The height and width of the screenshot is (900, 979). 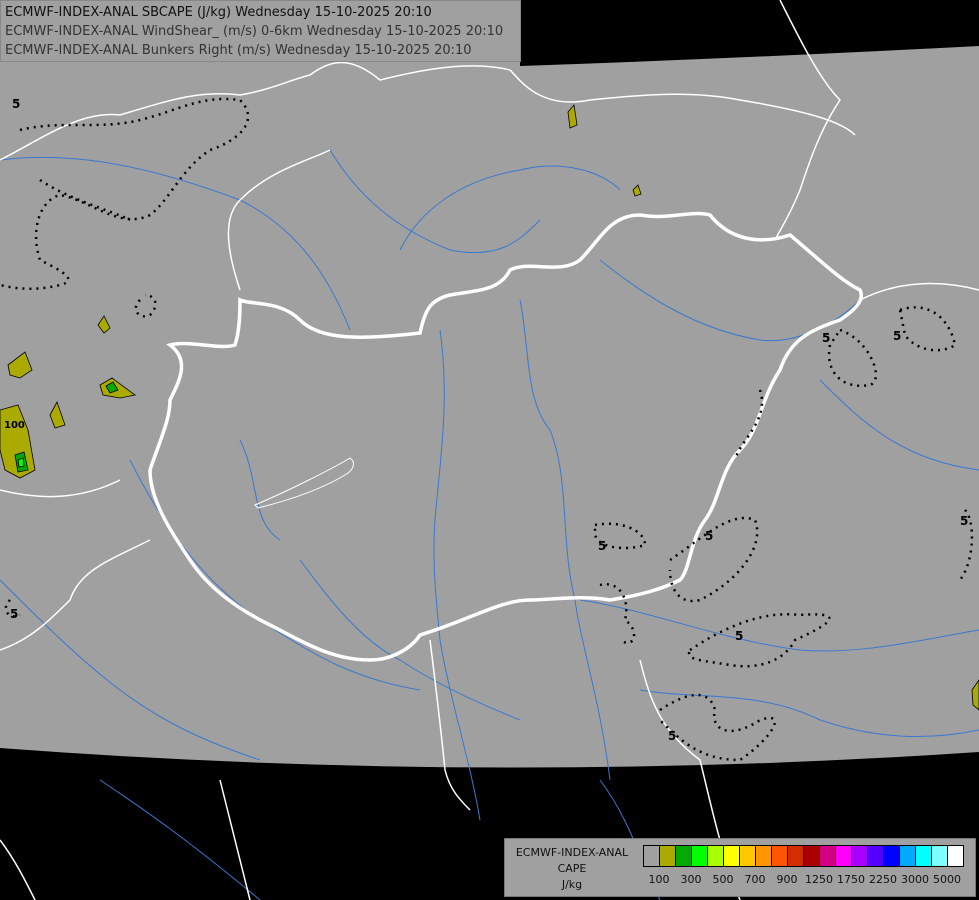 I want to click on legend-model: ECMWF-INDEX-ANAL, so click(x=572, y=852).